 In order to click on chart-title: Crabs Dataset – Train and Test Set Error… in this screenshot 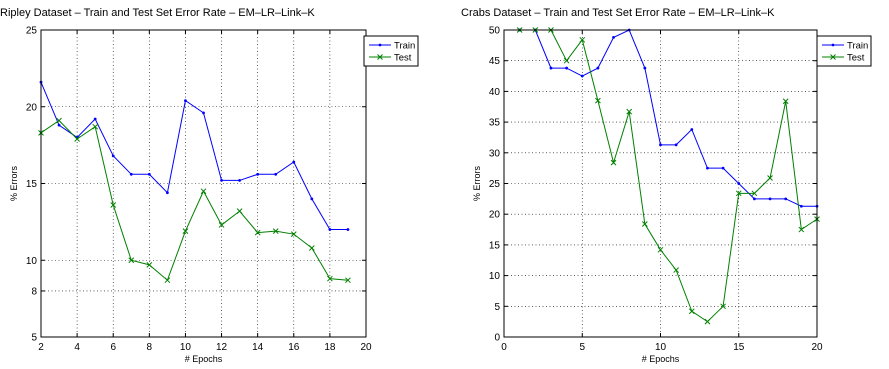, I will do `click(618, 13)`.